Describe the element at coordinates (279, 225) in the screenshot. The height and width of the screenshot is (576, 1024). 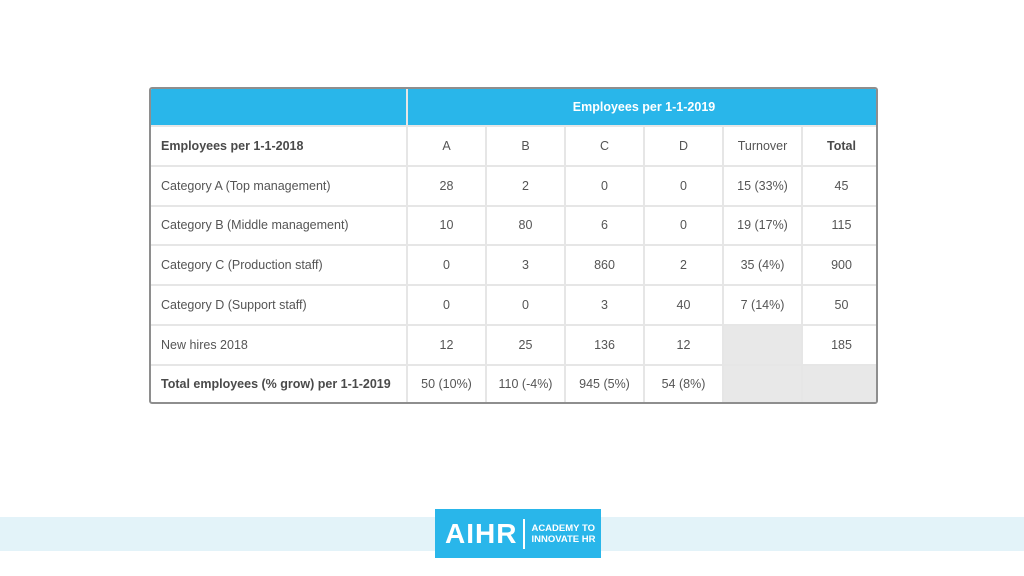
I see `row-label: Category B (Middle management)` at that location.